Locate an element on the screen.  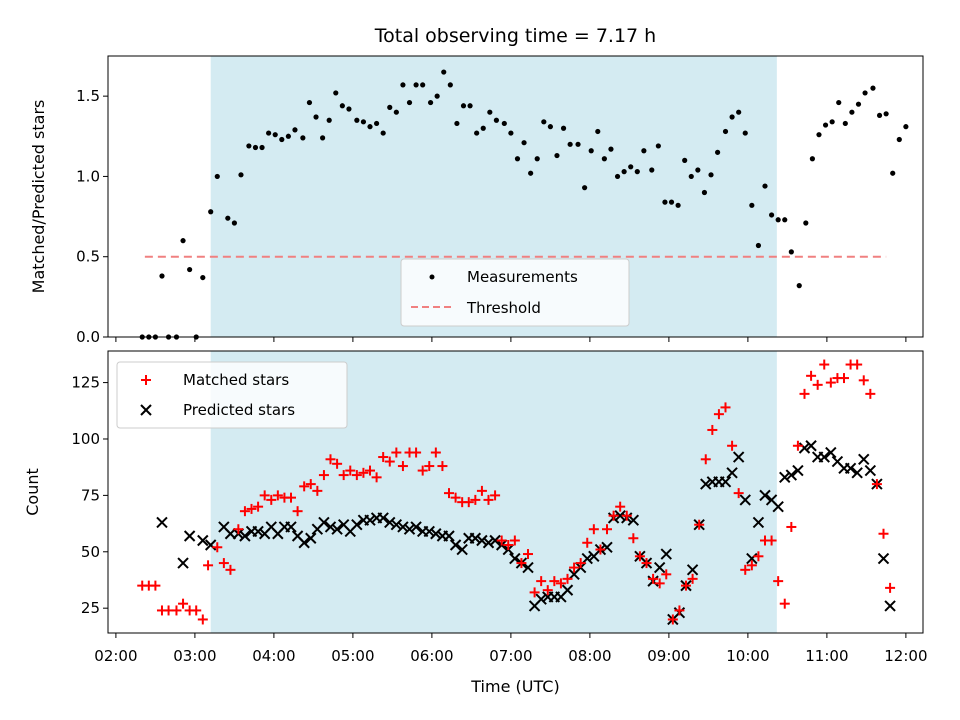
top-y-axis-label: Matched/Predicted stars is located at coordinates (38, 197).